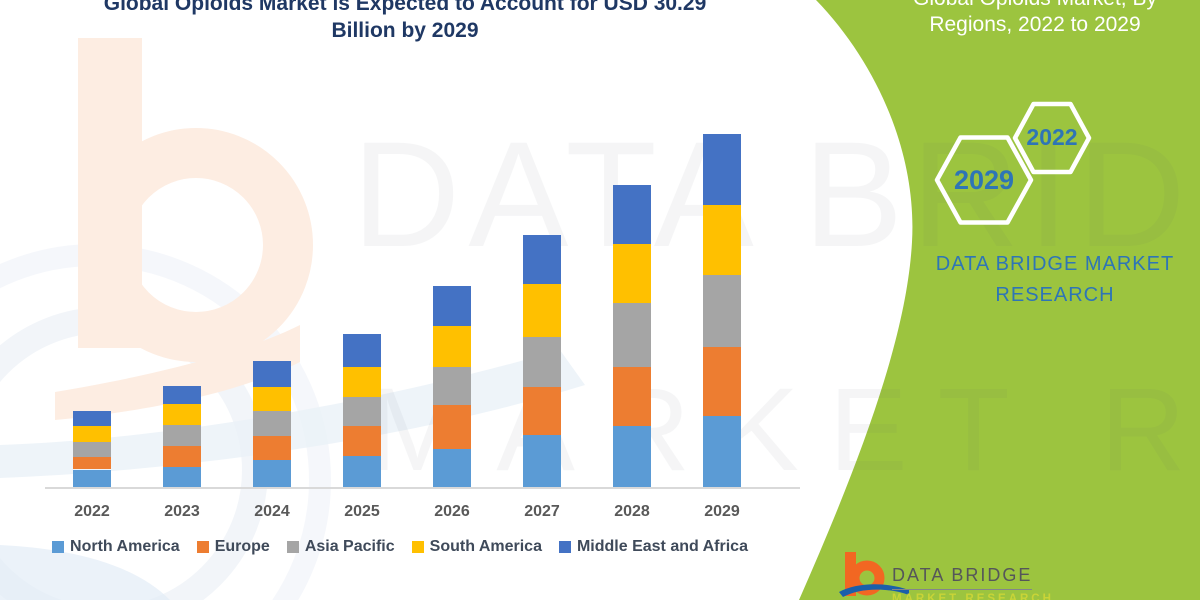 The width and height of the screenshot is (1200, 600). What do you see at coordinates (632, 396) in the screenshot?
I see `bar-segment-europe-2028` at bounding box center [632, 396].